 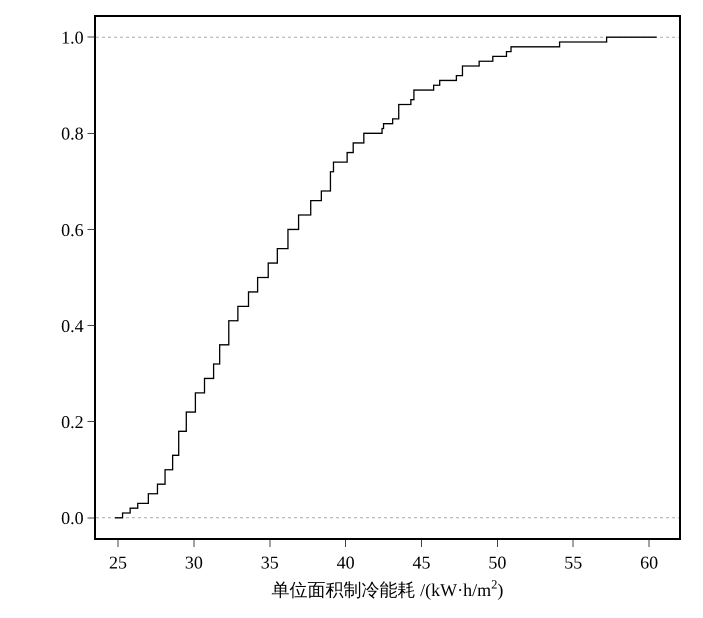 What do you see at coordinates (269, 562) in the screenshot?
I see `x-tick-label: 35` at bounding box center [269, 562].